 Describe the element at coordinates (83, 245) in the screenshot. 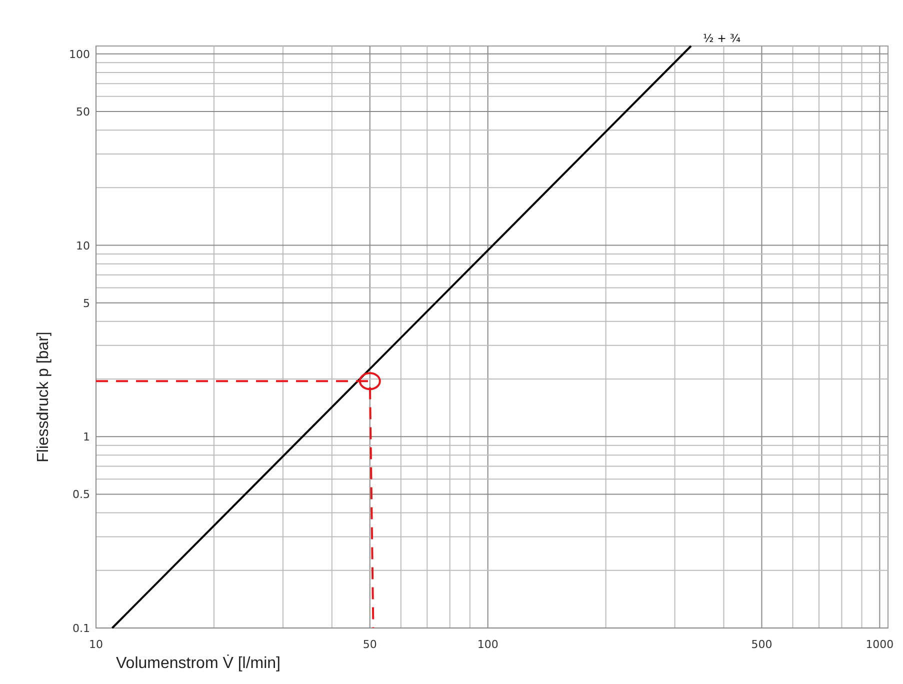

I see `y-tick-label: 10` at that location.